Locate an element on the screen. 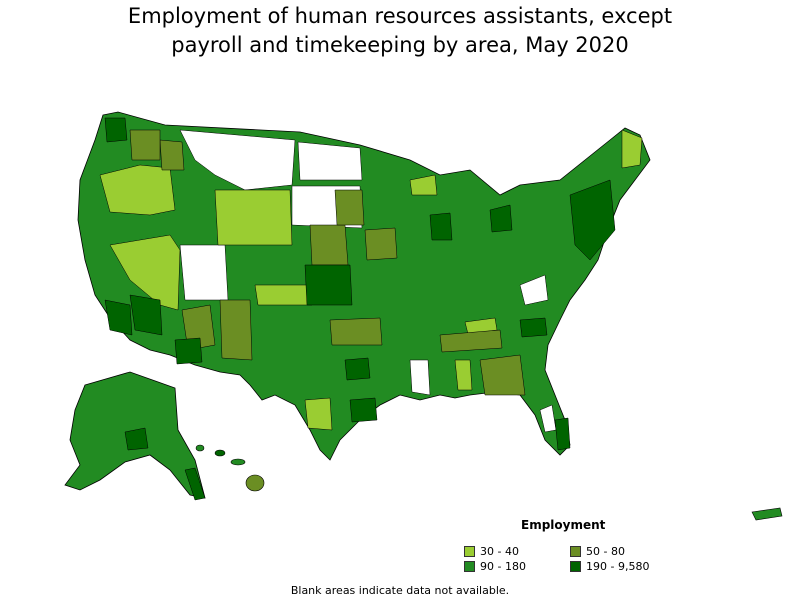  area-georgia is located at coordinates (502, 375).